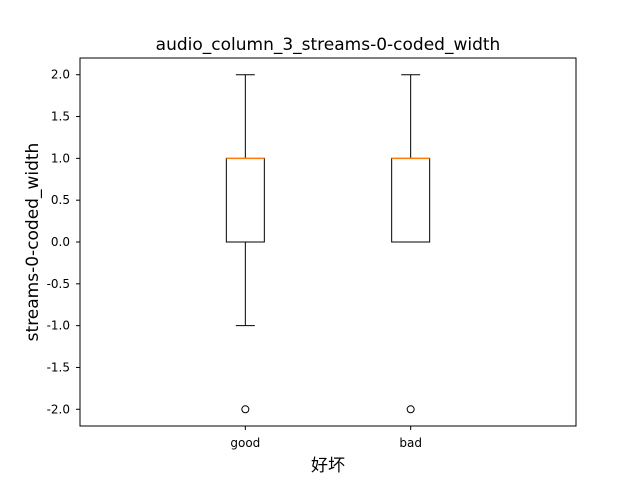 The height and width of the screenshot is (480, 640). Describe the element at coordinates (328, 466) in the screenshot. I see `x-axis-label: 好坏` at that location.